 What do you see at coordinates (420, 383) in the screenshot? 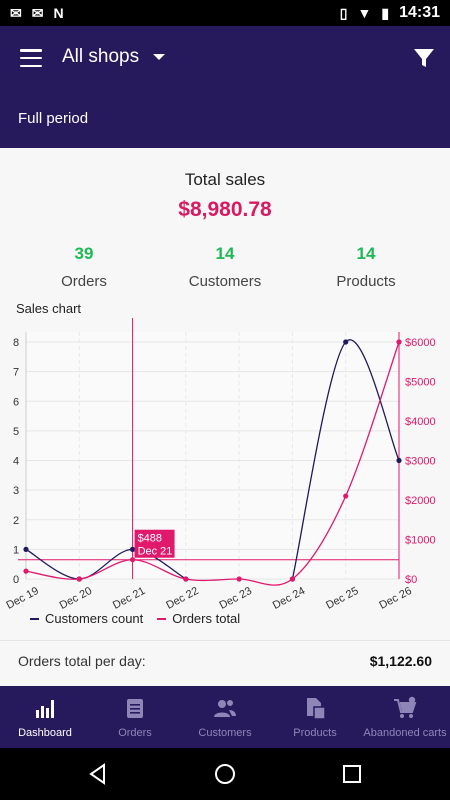
I see `y-right-tick-label: $5000` at bounding box center [420, 383].